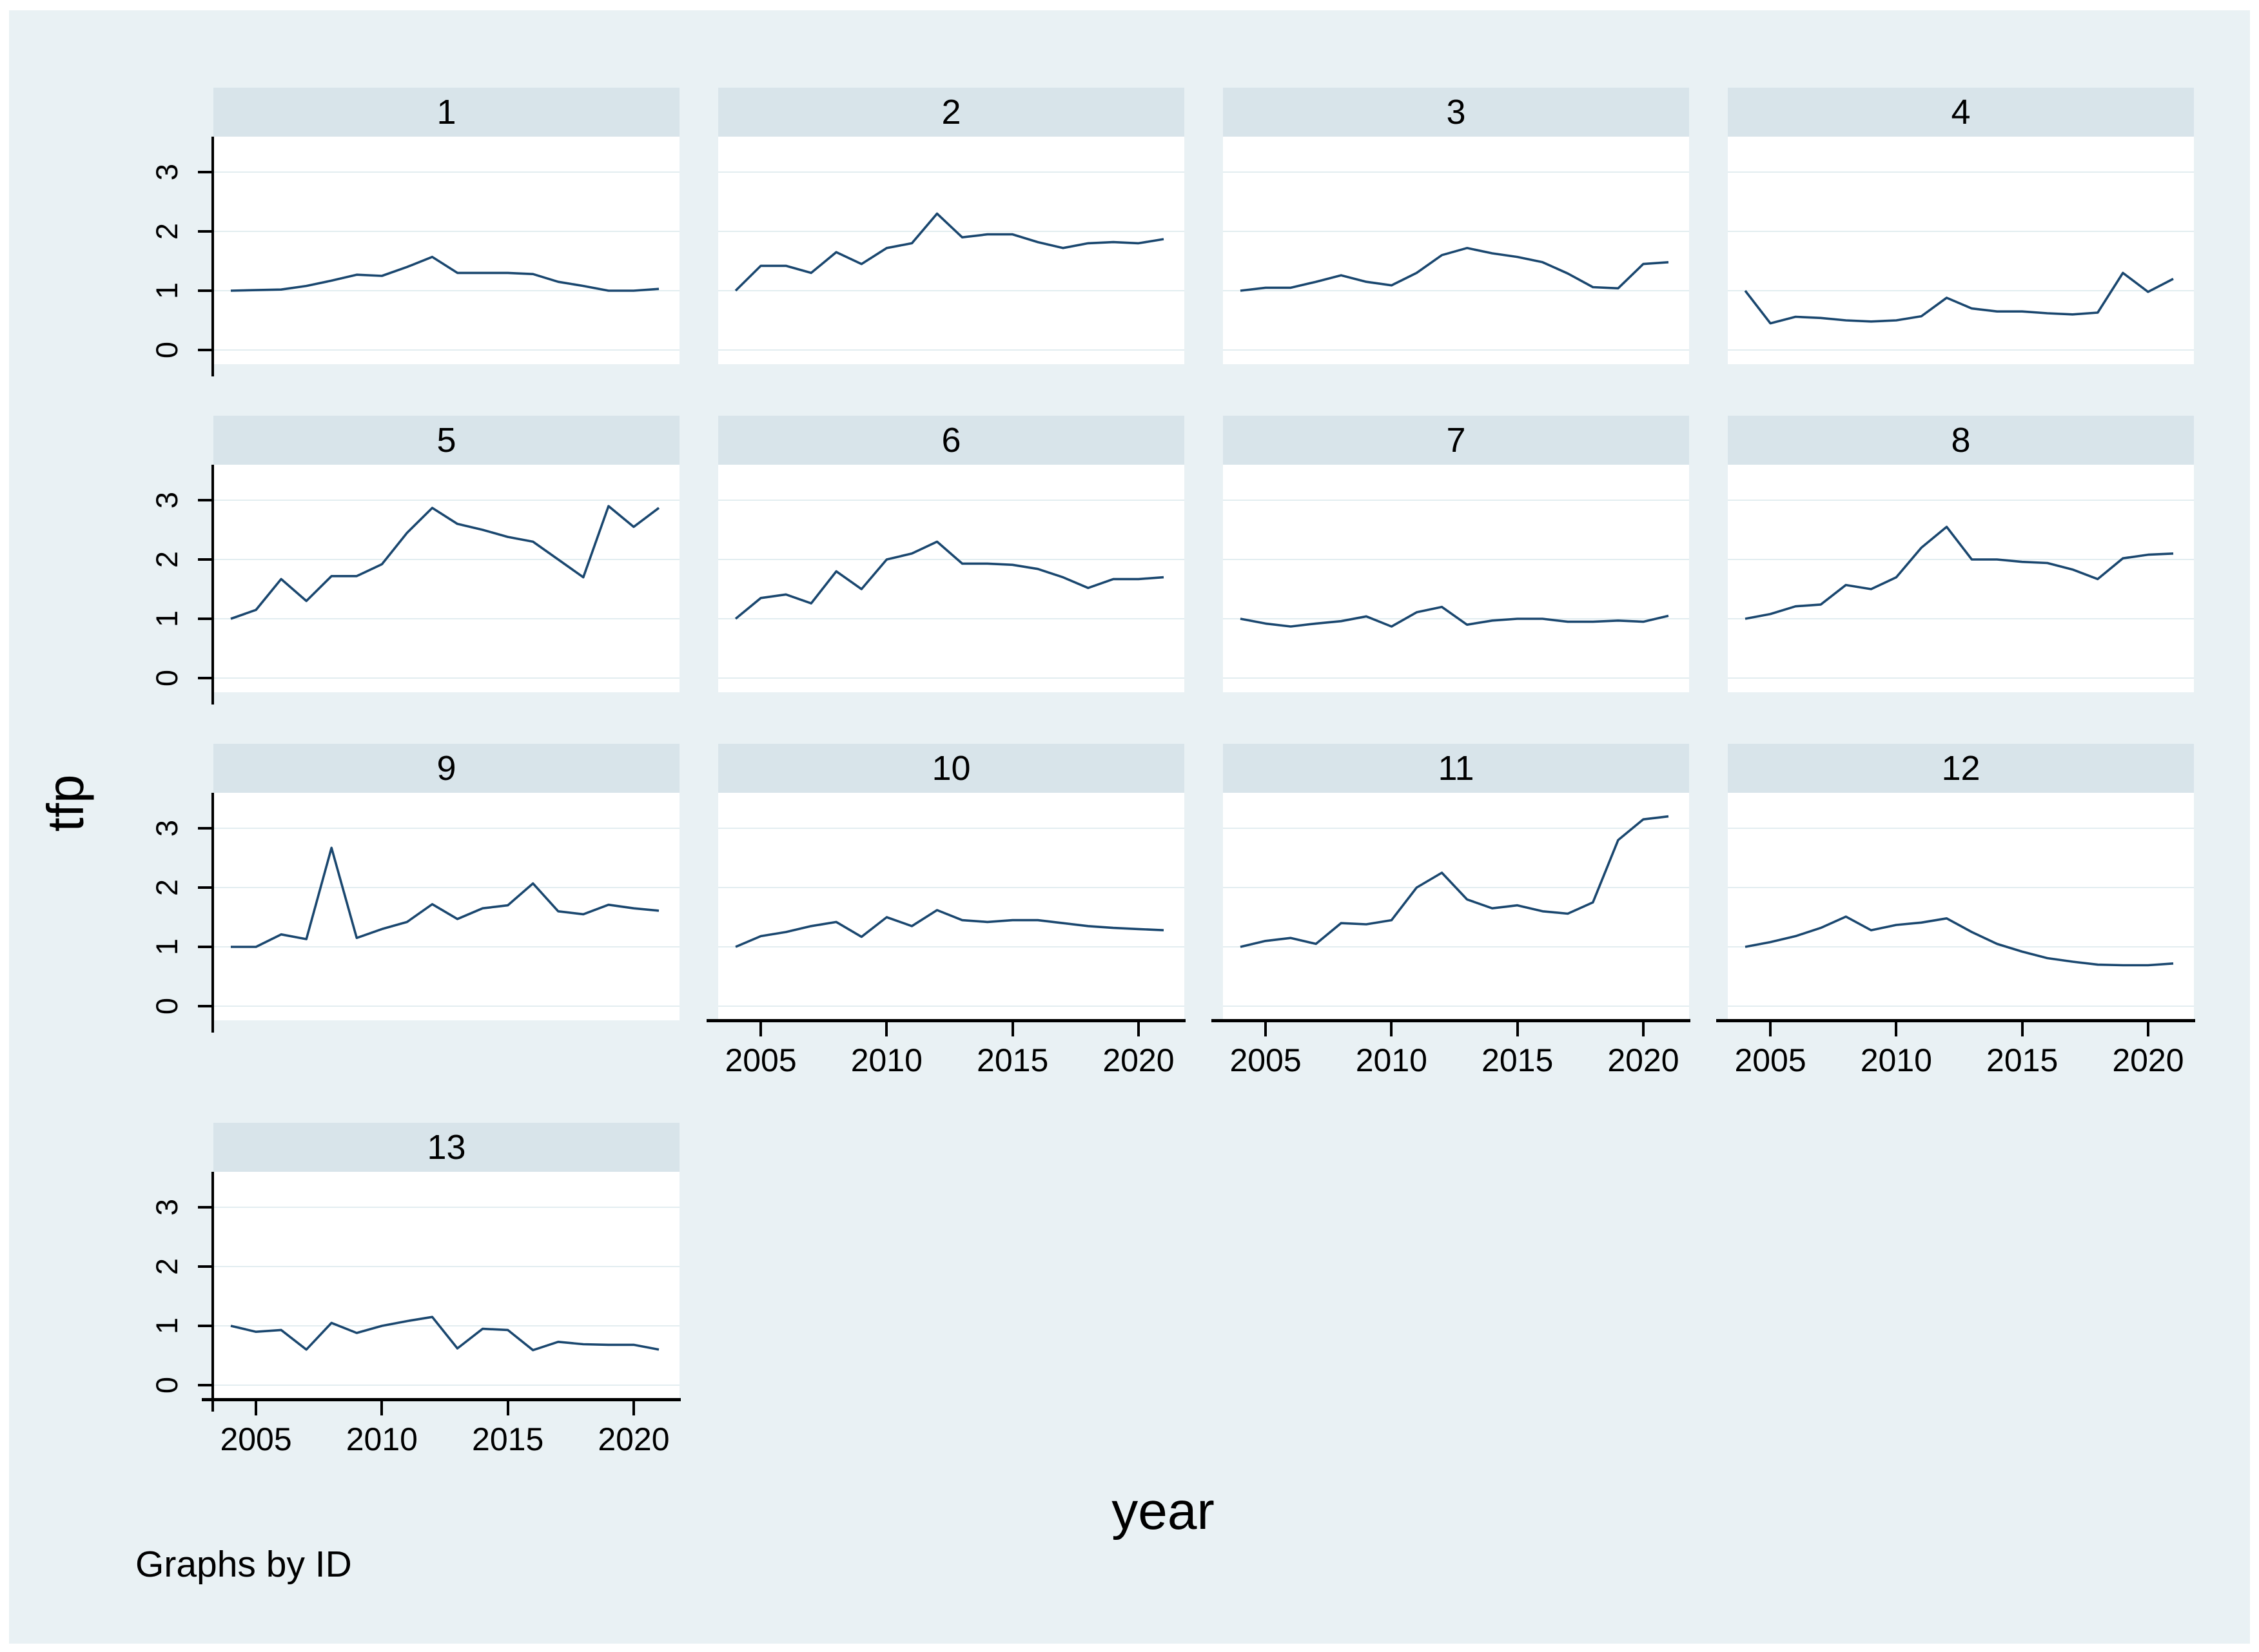 The image size is (2259, 1652). I want to click on panel-9: 9 0 1 2 3, so click(415, 888).